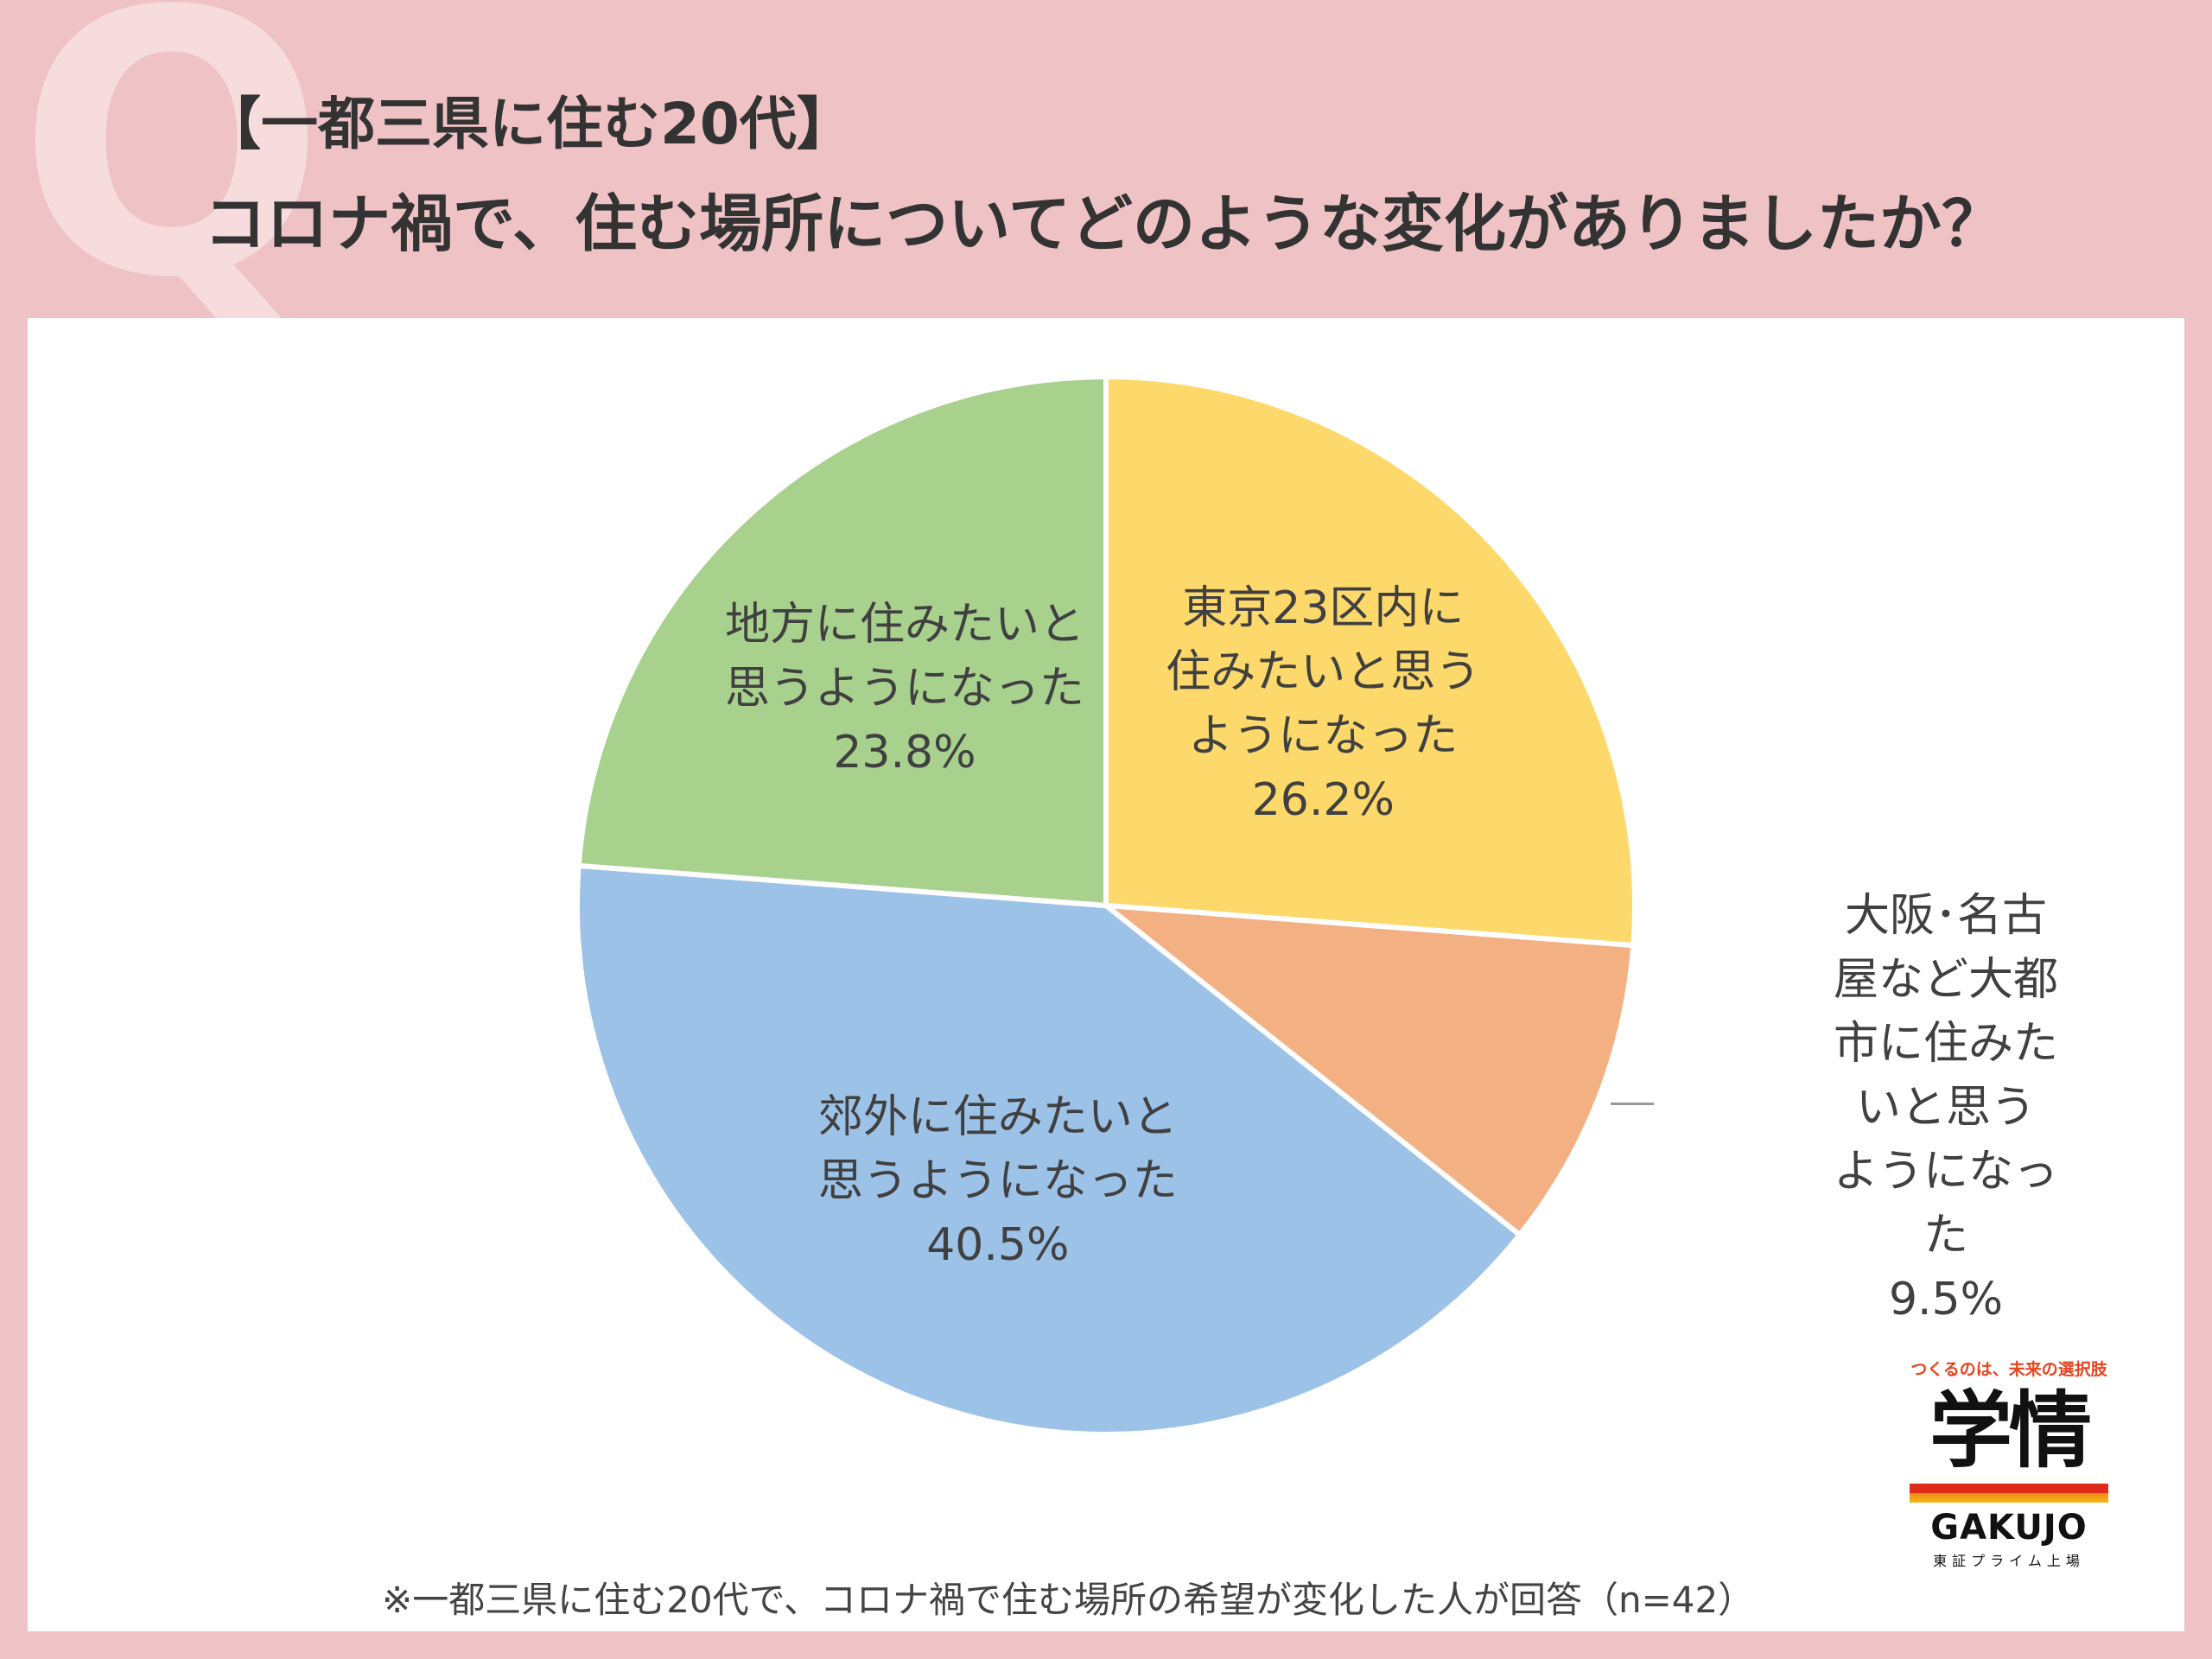 This screenshot has width=2212, height=1659. Describe the element at coordinates (1104, 224) in the screenshot. I see `page-title-line-2: コロナ禍で、住む場所についてどのような変化がありましたか？` at that location.